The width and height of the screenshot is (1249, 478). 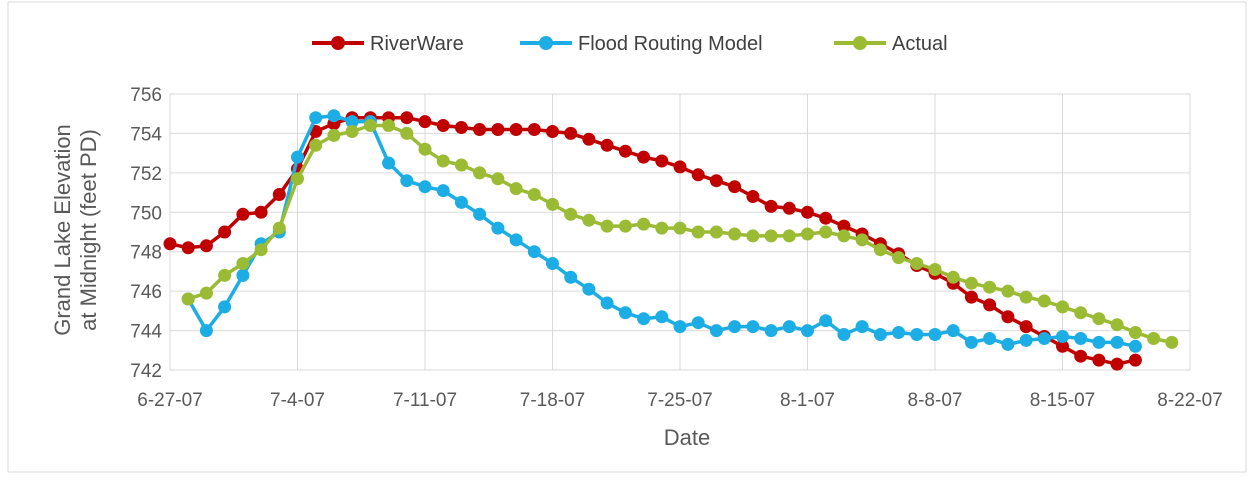 I want to click on x-tick-label: 7-25-07, so click(x=680, y=400).